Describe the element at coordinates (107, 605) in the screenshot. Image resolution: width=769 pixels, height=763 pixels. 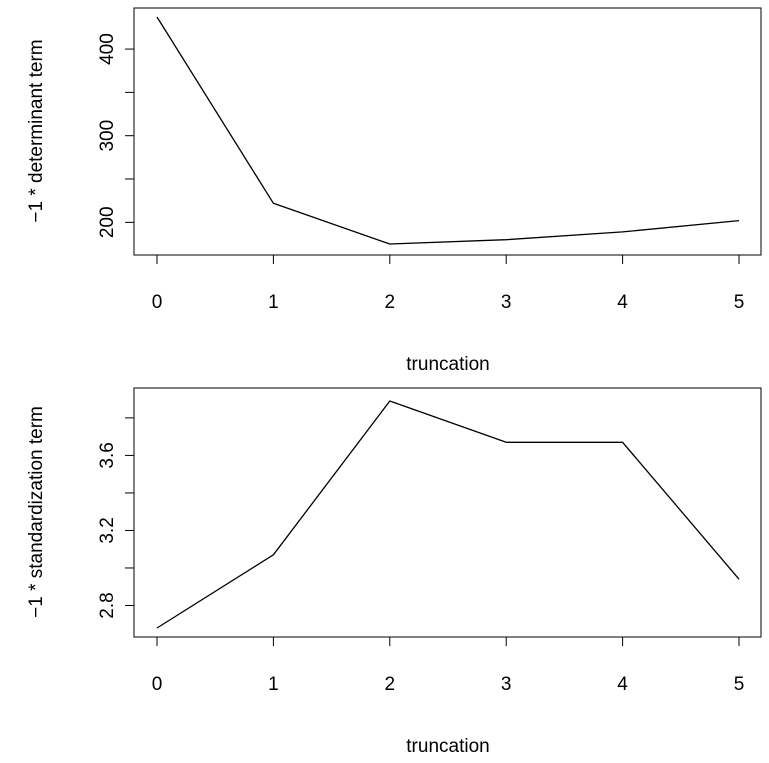
I see `y-tick-label: 2.8` at that location.